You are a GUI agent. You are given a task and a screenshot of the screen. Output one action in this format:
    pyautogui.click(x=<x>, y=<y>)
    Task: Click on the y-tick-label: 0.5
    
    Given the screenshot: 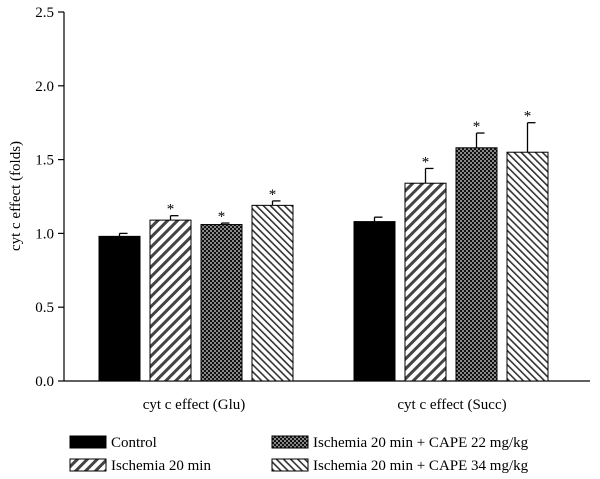 What is the action you would take?
    pyautogui.click(x=44, y=308)
    